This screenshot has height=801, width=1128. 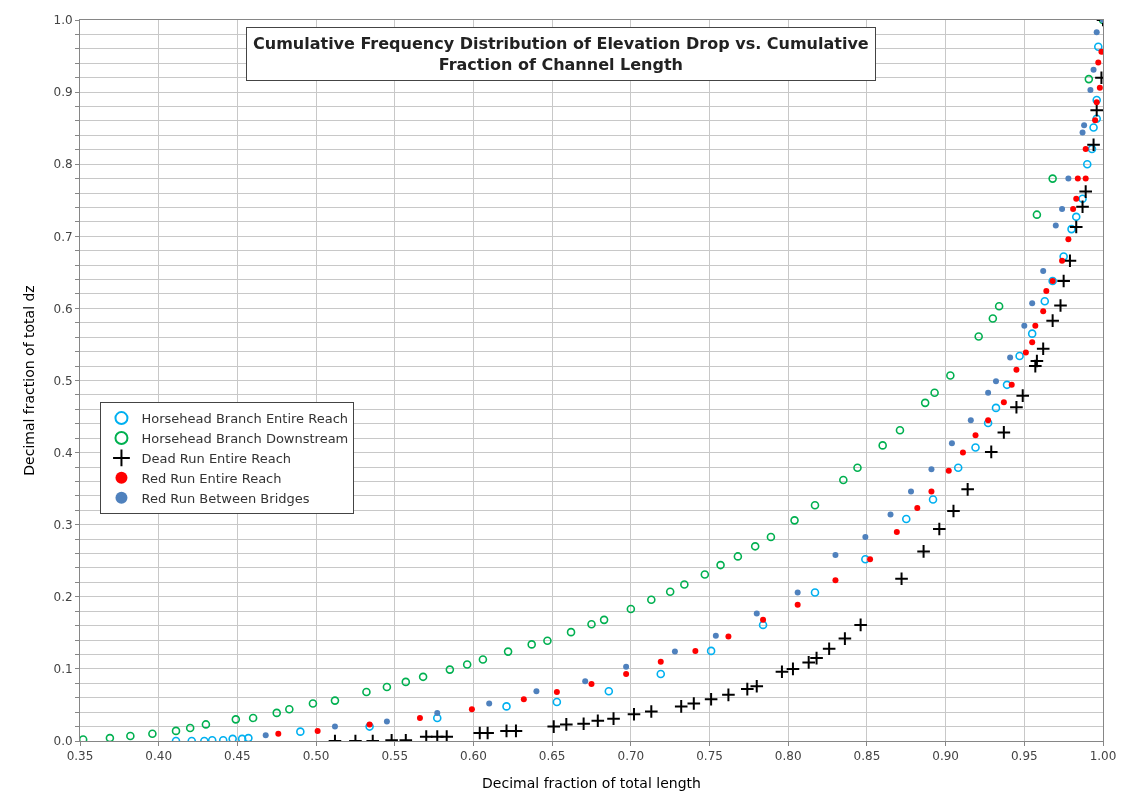 I want to click on y-tick-label: 1.0, so click(x=63, y=20).